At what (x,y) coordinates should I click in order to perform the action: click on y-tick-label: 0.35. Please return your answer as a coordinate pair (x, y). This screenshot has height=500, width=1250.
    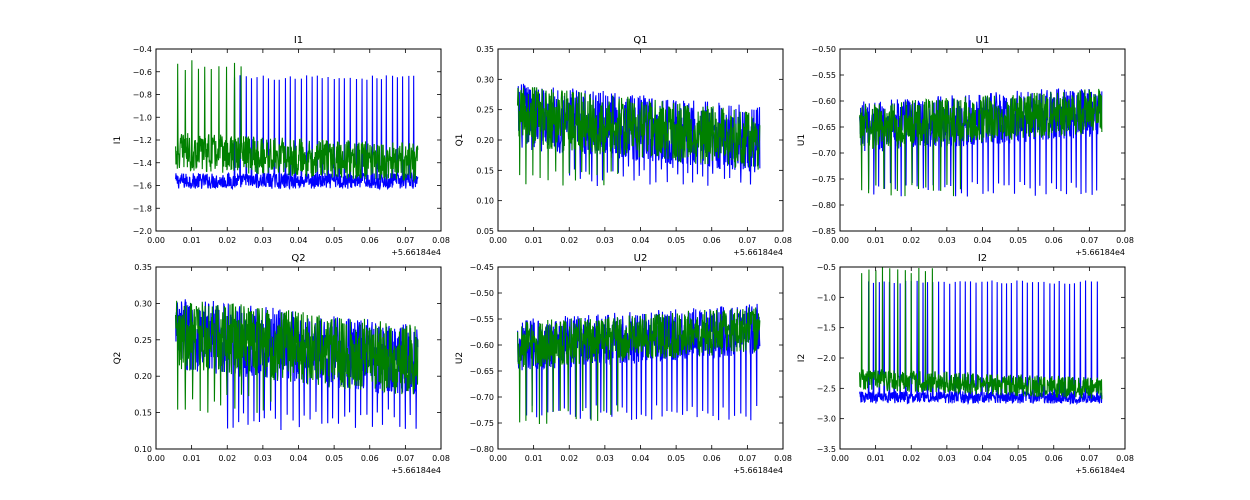
    Looking at the image, I should click on (143, 267).